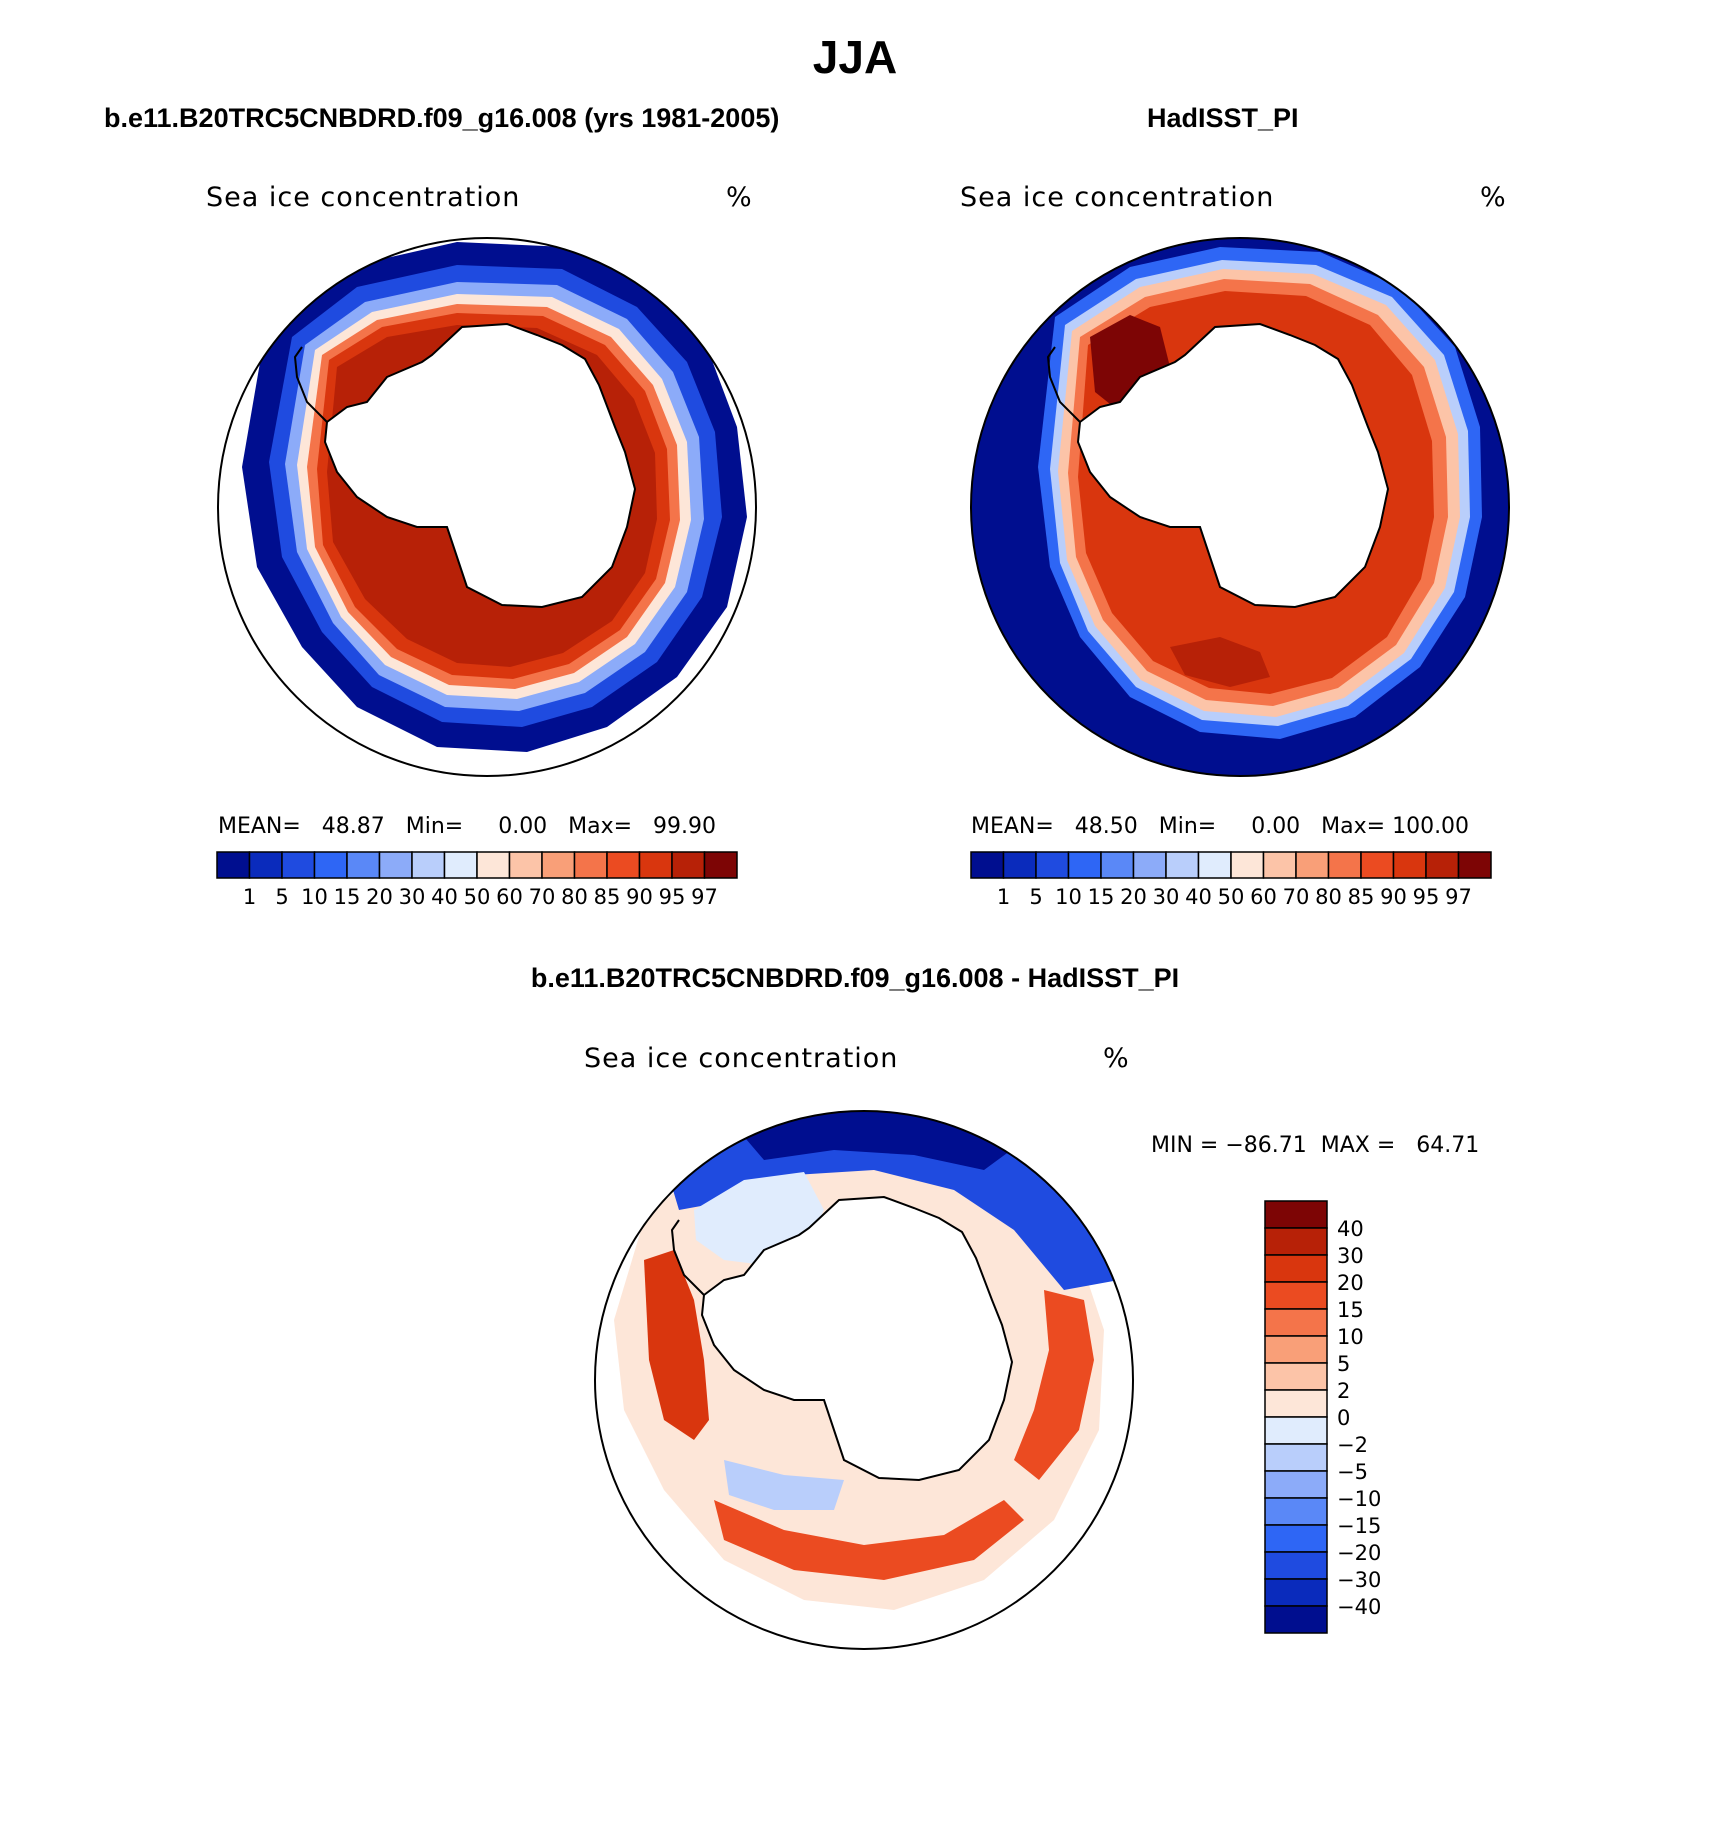 This screenshot has width=1710, height=1847. What do you see at coordinates (363, 197) in the screenshot?
I see `left-field-name: Sea ice concentration` at bounding box center [363, 197].